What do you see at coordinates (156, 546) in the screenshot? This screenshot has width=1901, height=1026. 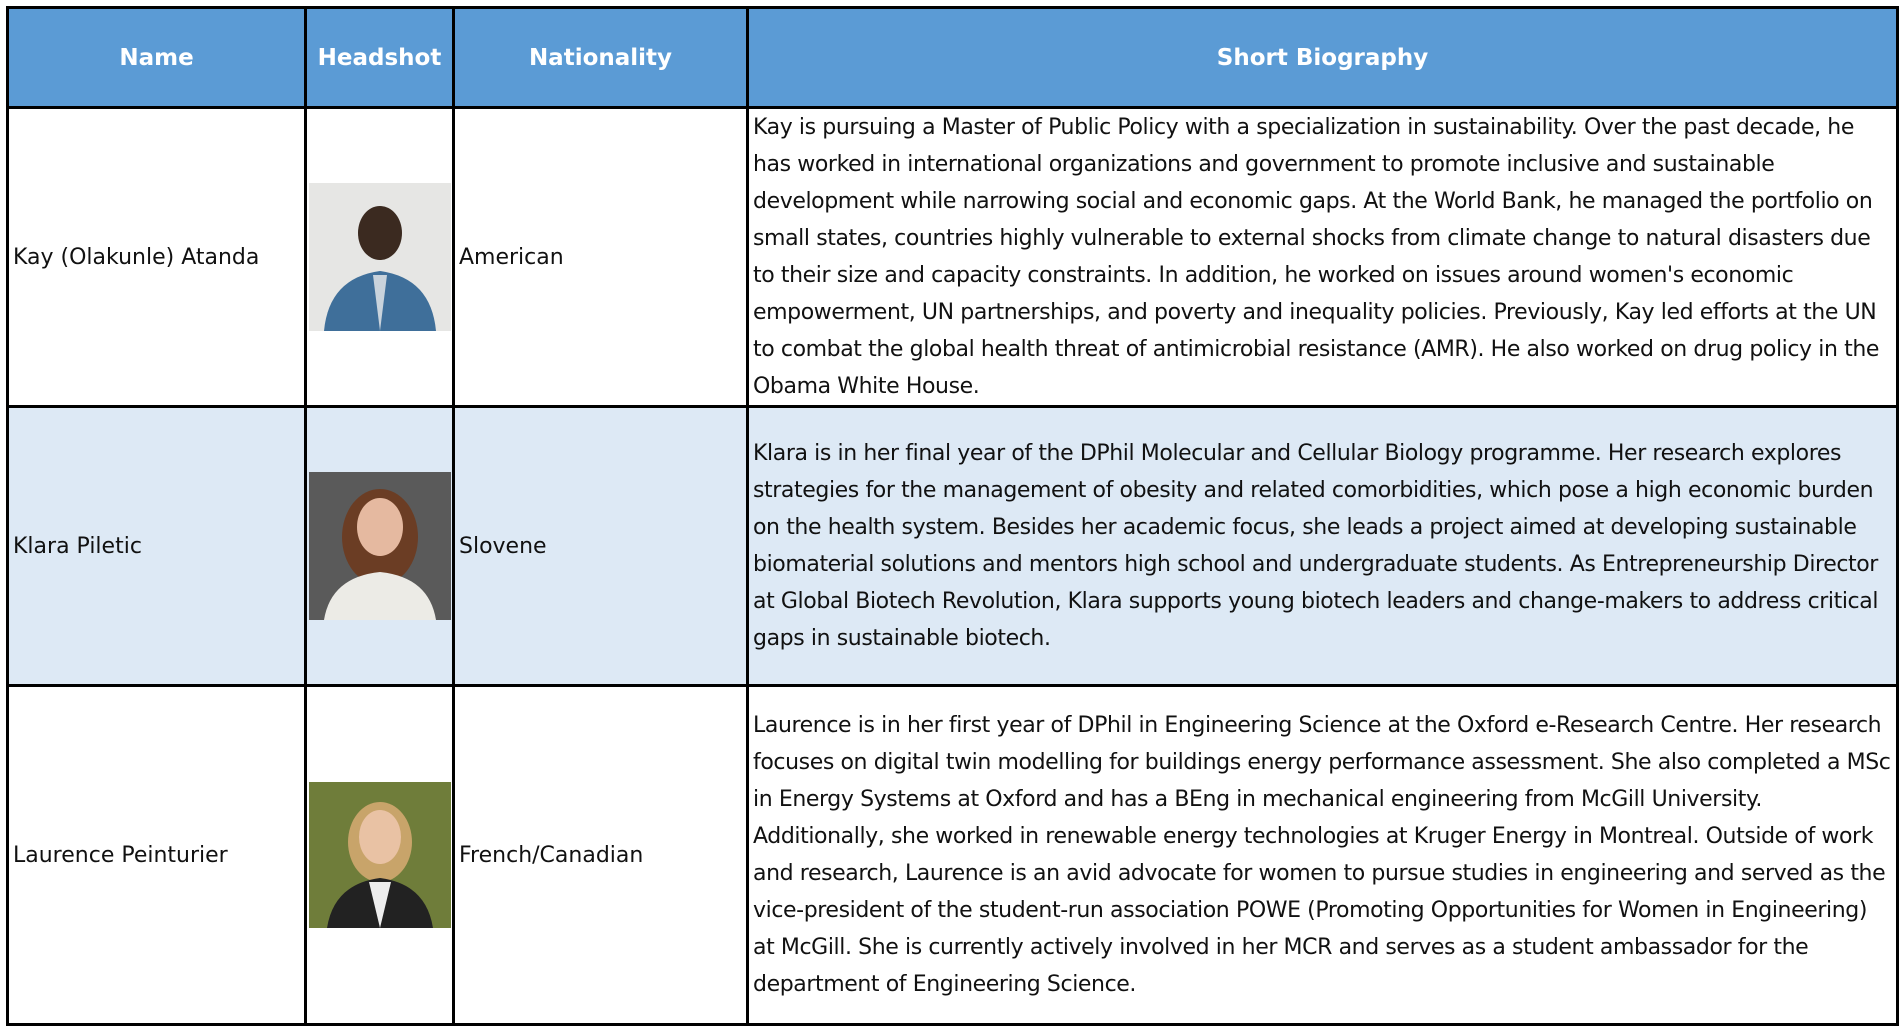 I see `name: Klara Piletic` at bounding box center [156, 546].